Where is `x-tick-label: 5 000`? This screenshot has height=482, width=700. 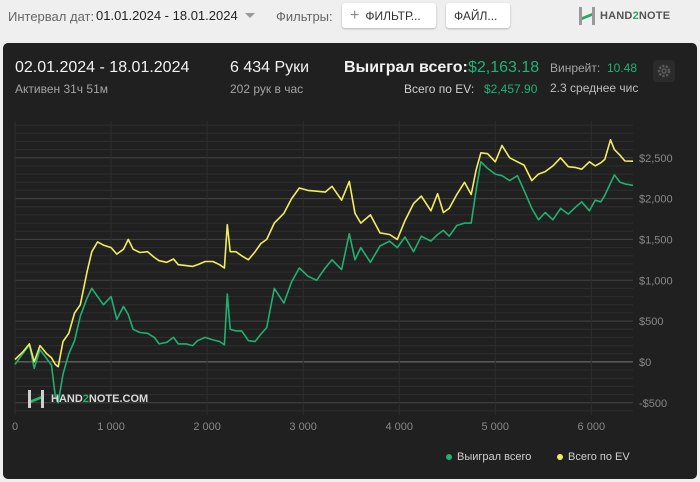 x-tick-label: 5 000 is located at coordinates (495, 427).